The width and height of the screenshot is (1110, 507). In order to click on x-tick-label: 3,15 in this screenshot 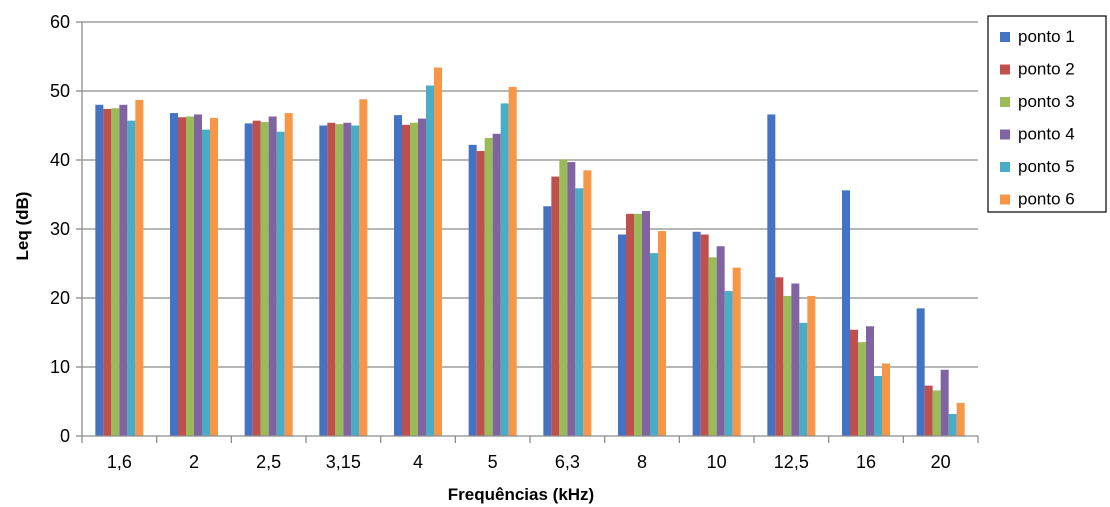, I will do `click(343, 462)`.